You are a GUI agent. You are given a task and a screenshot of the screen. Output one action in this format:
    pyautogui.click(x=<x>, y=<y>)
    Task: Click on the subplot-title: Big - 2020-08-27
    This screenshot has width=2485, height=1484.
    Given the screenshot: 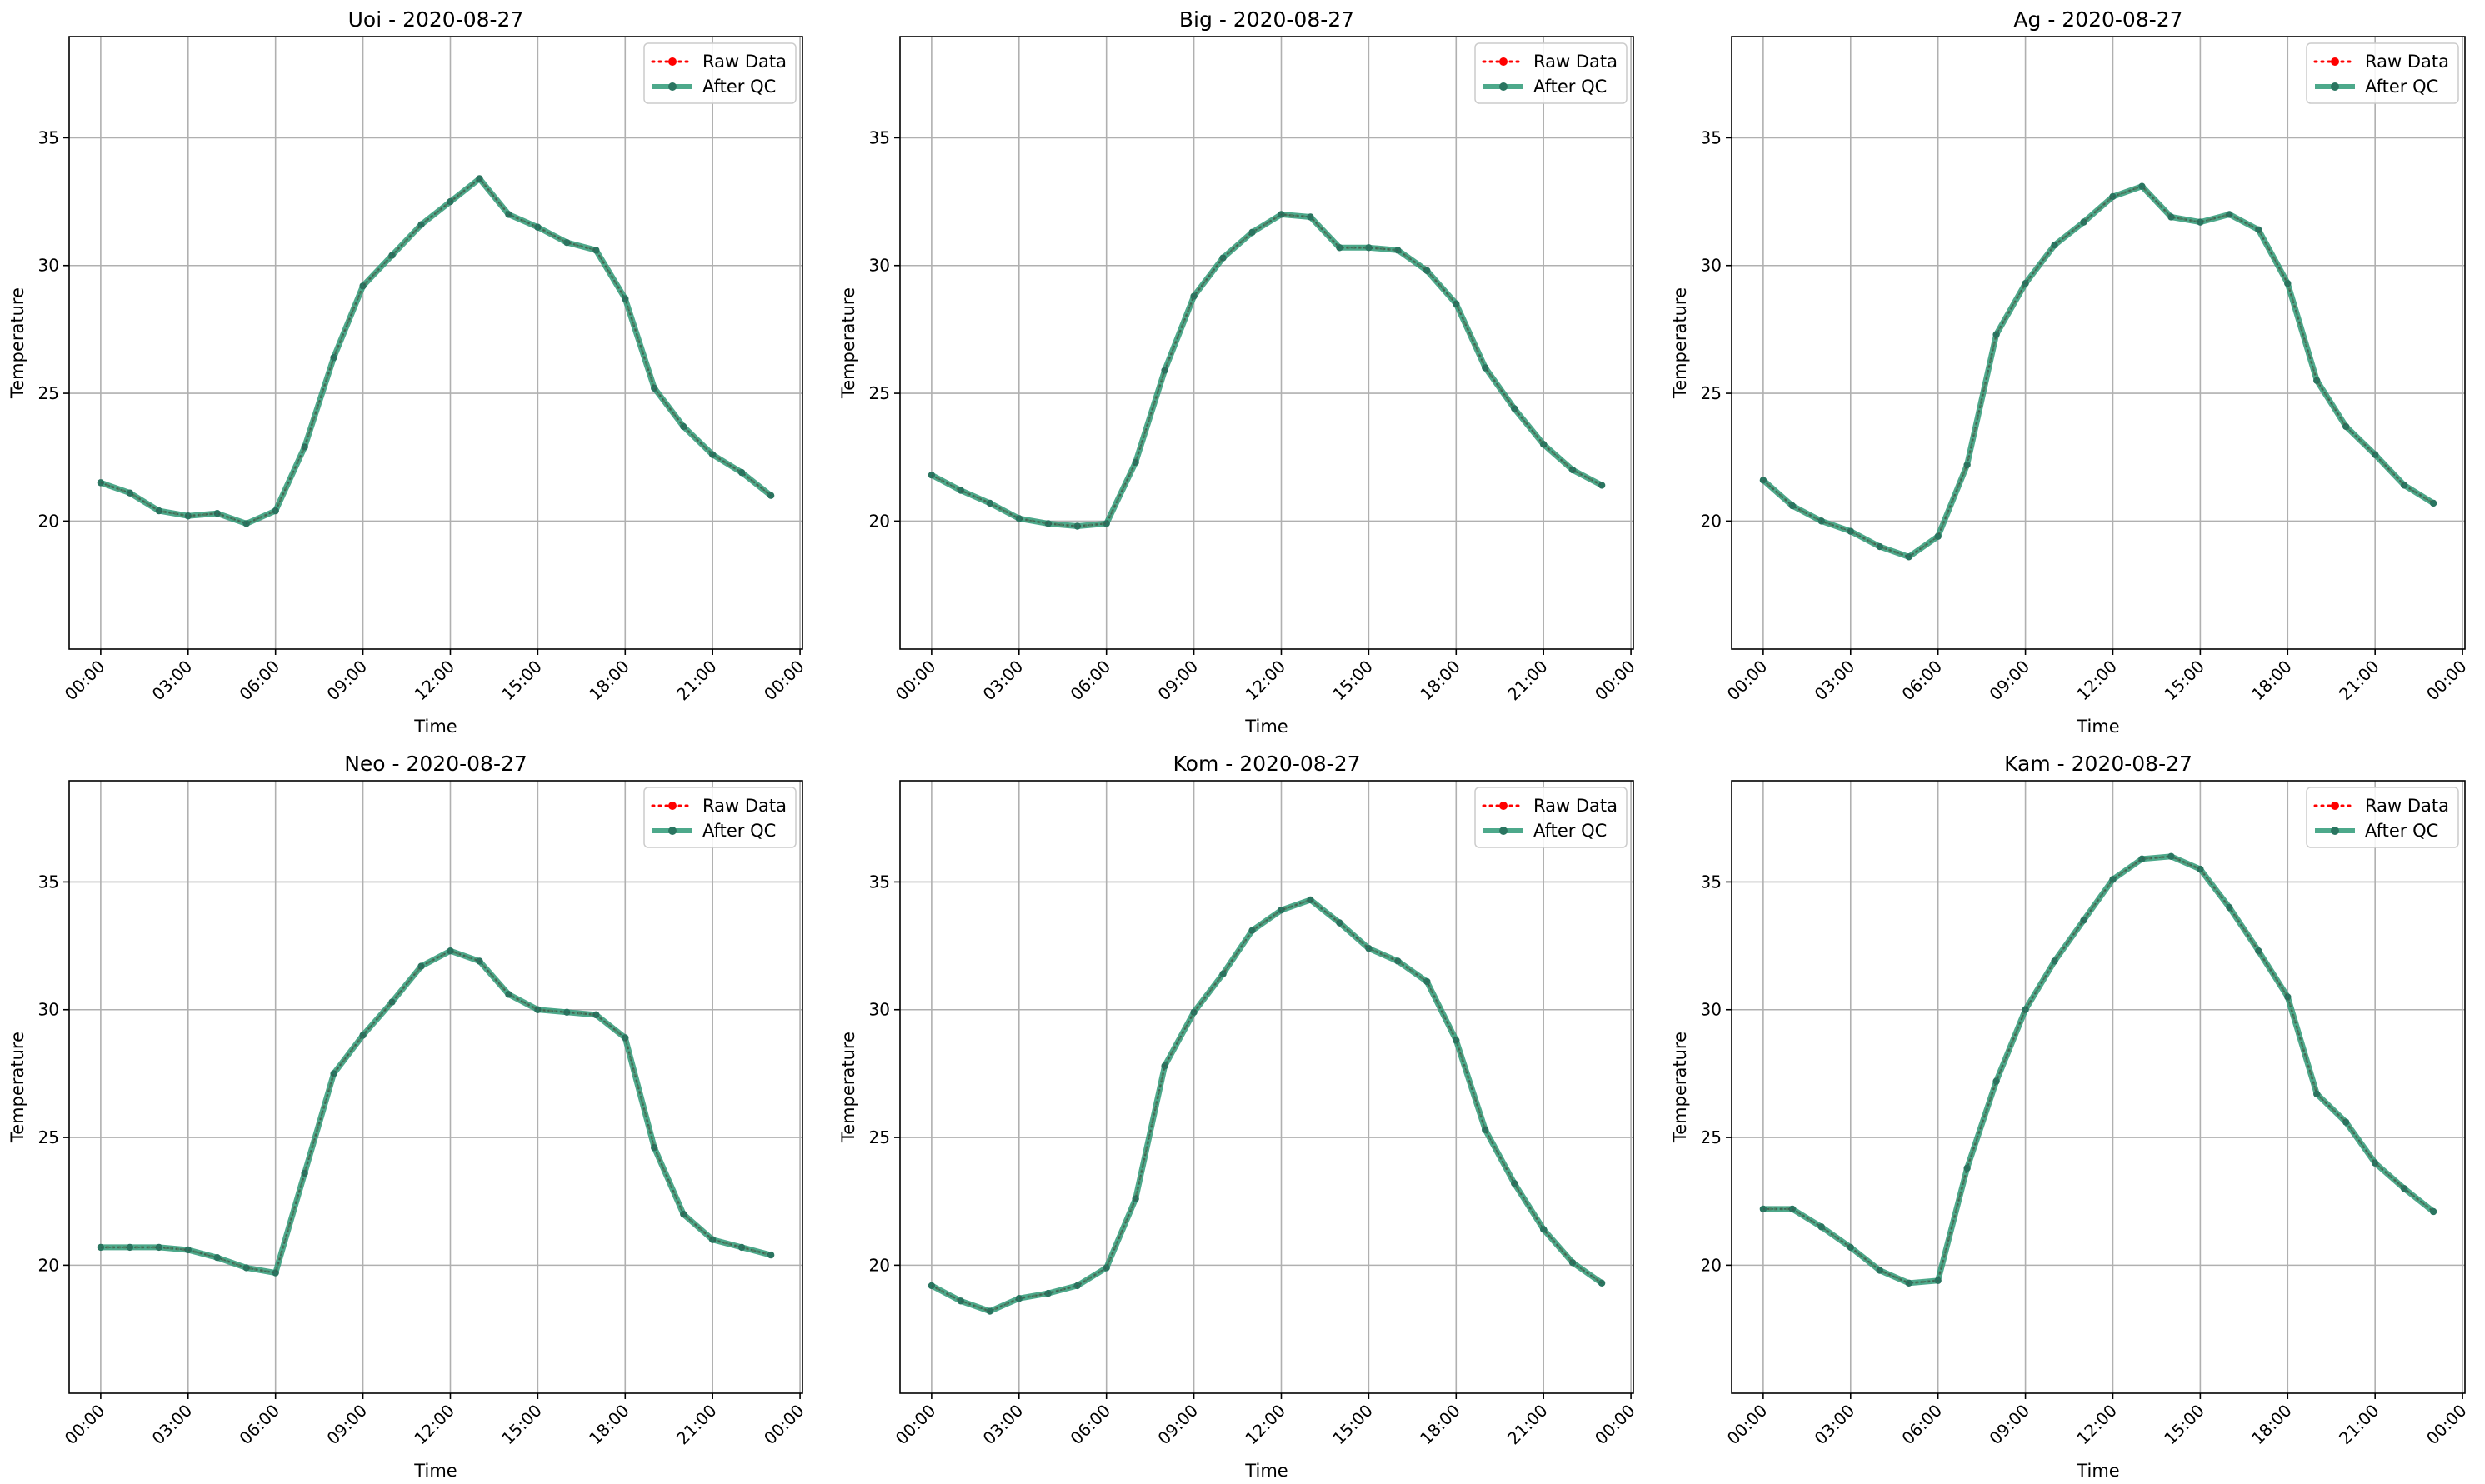 What is the action you would take?
    pyautogui.click(x=1266, y=19)
    